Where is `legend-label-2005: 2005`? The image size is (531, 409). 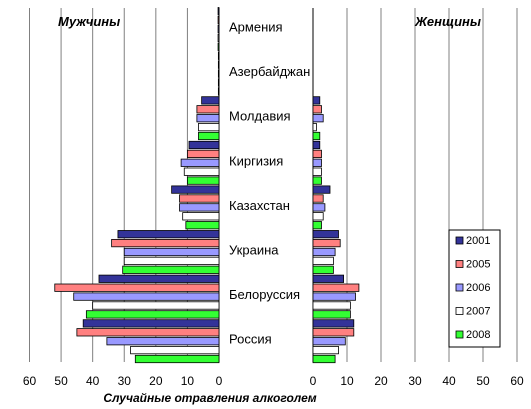
legend-label-2005: 2005 is located at coordinates (478, 265).